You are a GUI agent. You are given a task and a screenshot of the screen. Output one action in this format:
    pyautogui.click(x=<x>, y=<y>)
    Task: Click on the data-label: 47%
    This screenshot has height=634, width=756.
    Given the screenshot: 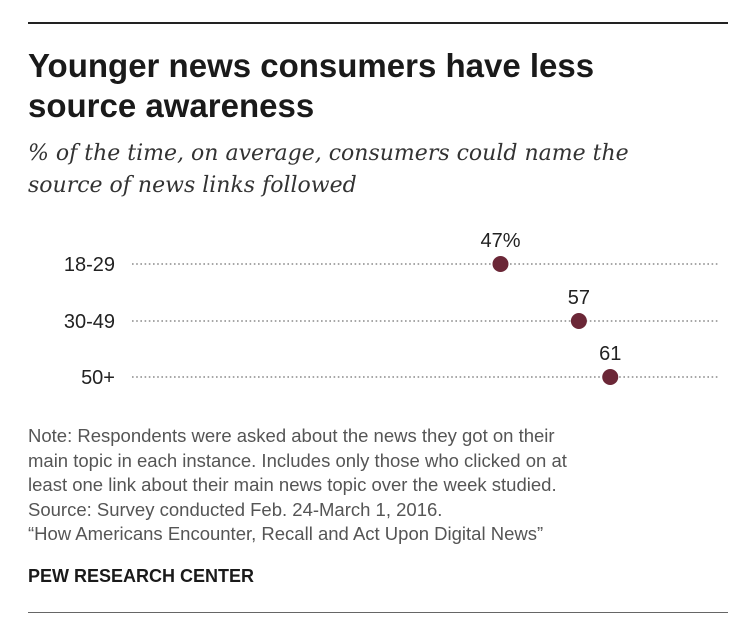 What is the action you would take?
    pyautogui.click(x=500, y=241)
    